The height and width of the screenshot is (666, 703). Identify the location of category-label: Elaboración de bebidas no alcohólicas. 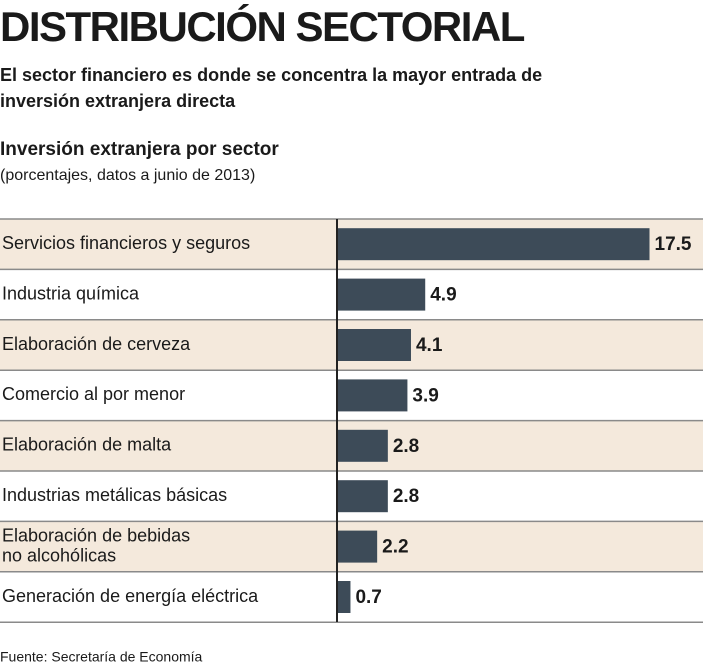
(96, 545).